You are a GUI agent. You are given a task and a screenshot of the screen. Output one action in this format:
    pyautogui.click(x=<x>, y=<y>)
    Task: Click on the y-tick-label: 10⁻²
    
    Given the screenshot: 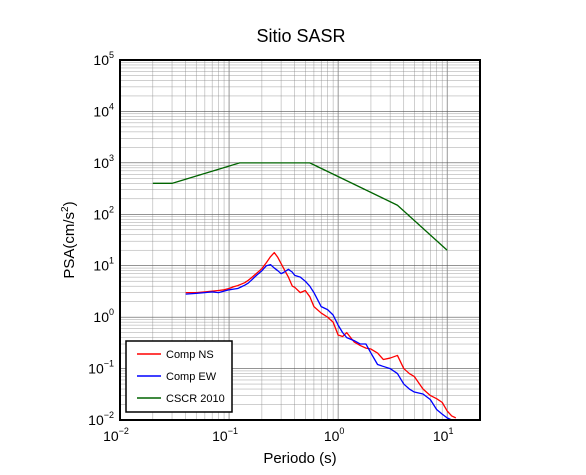 What is the action you would take?
    pyautogui.click(x=101, y=419)
    